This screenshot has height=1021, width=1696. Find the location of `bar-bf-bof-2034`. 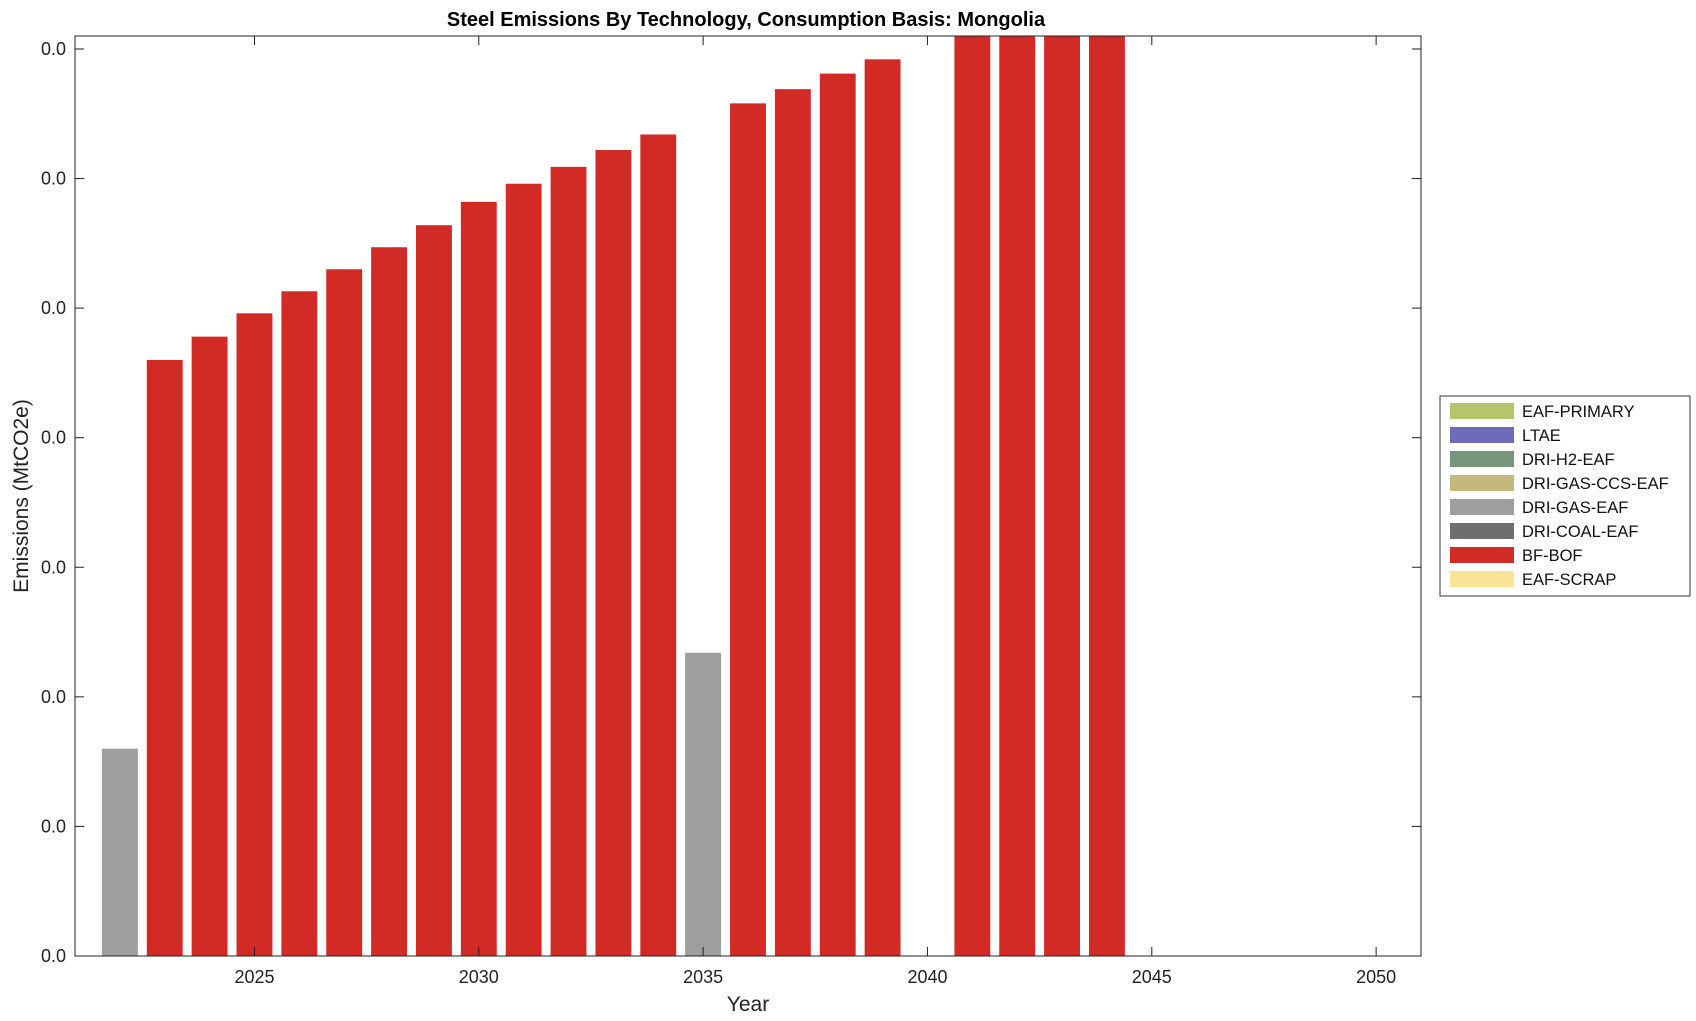

bar-bf-bof-2034 is located at coordinates (658, 545).